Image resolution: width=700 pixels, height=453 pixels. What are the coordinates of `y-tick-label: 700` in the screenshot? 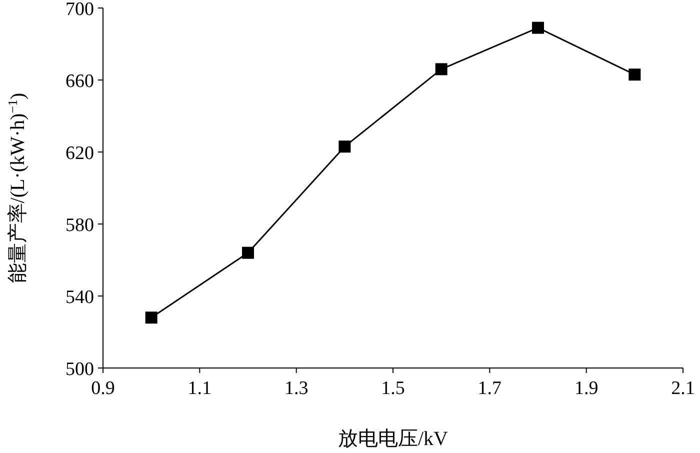 It's located at (80, 10).